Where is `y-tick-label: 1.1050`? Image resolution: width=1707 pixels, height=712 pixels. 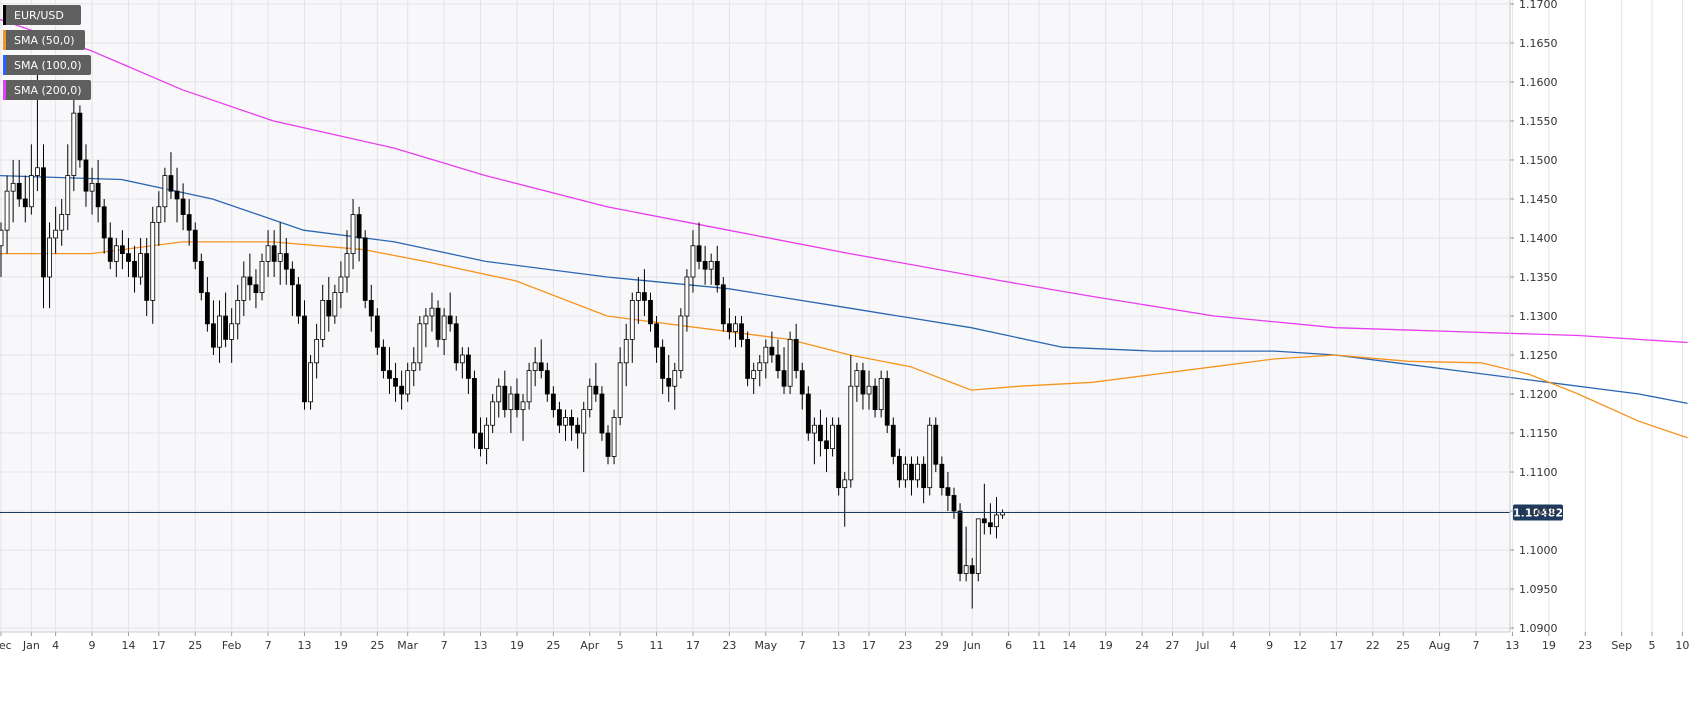 y-tick-label: 1.1050 is located at coordinates (1538, 511).